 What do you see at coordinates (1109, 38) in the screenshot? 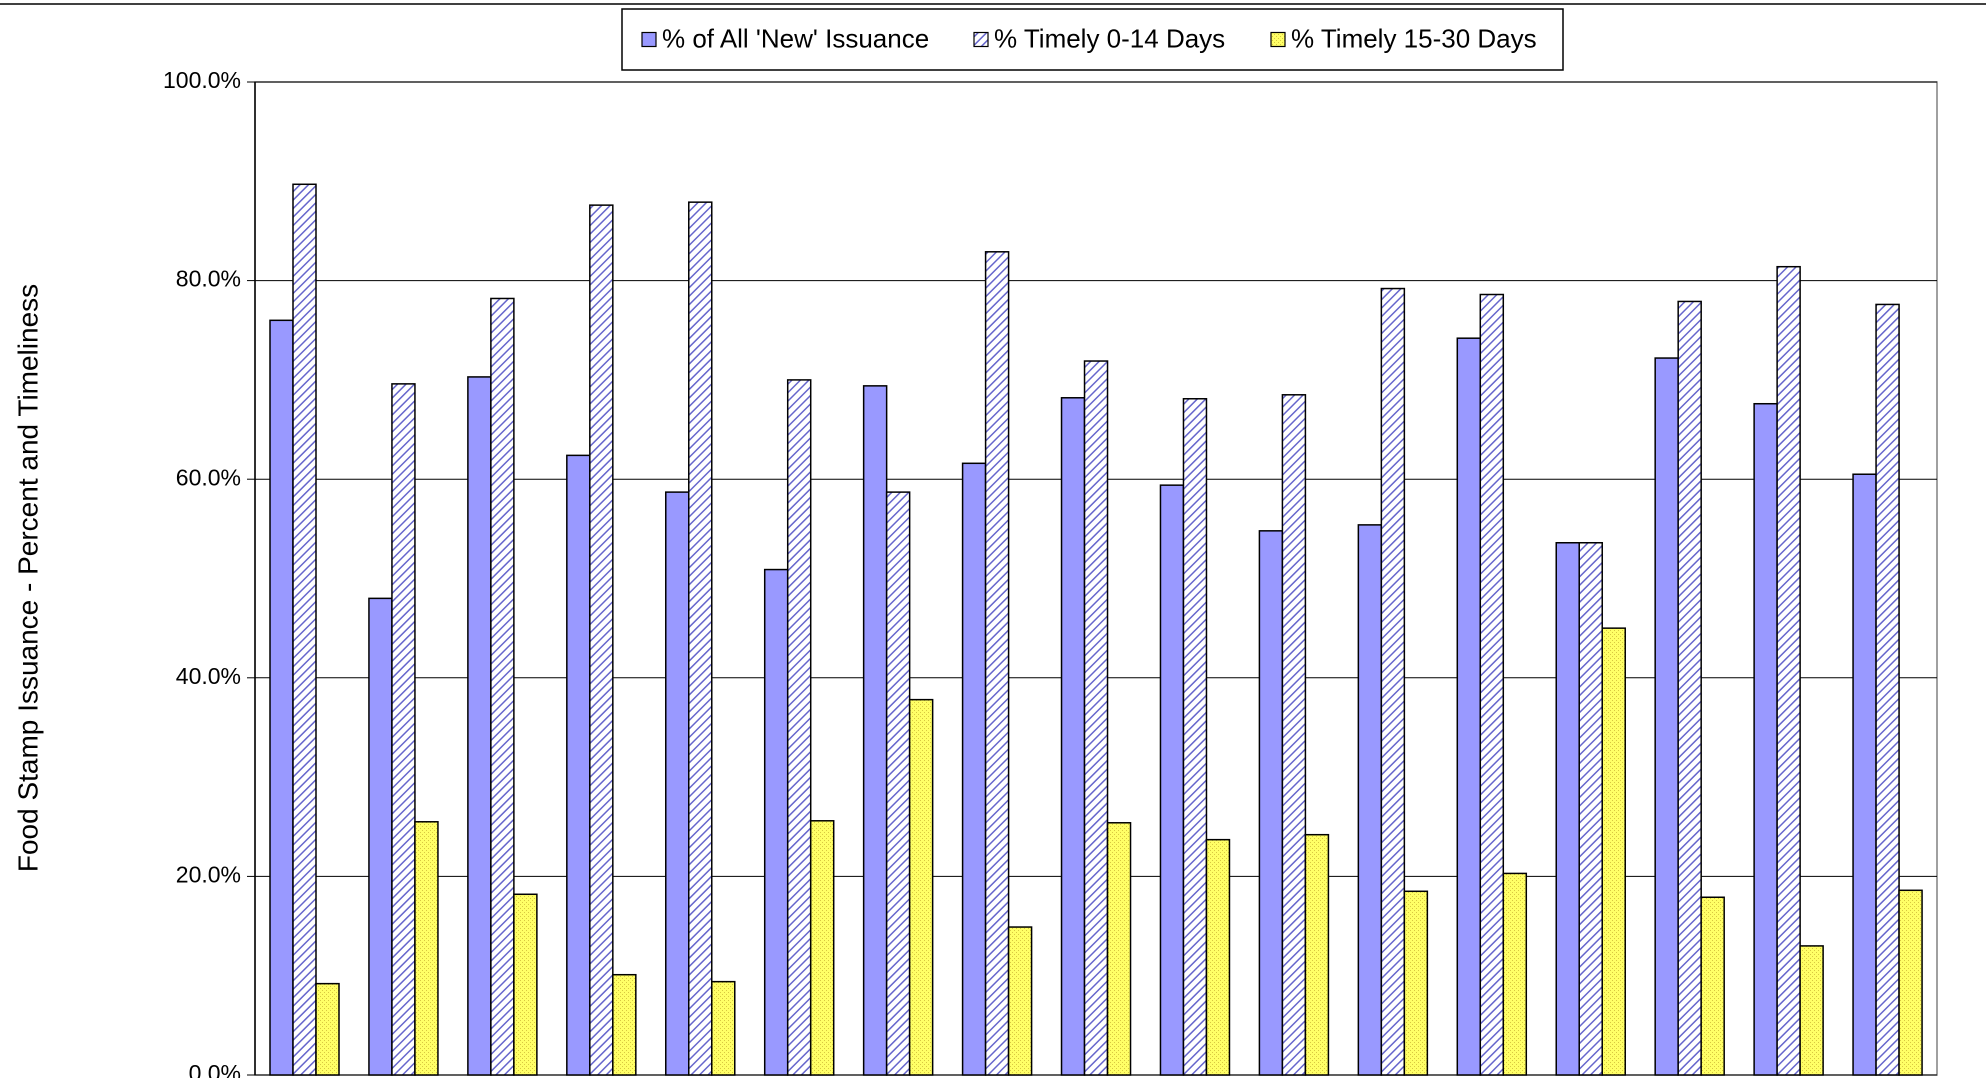
I see `legend-label: % Timely 0-14 Days` at bounding box center [1109, 38].